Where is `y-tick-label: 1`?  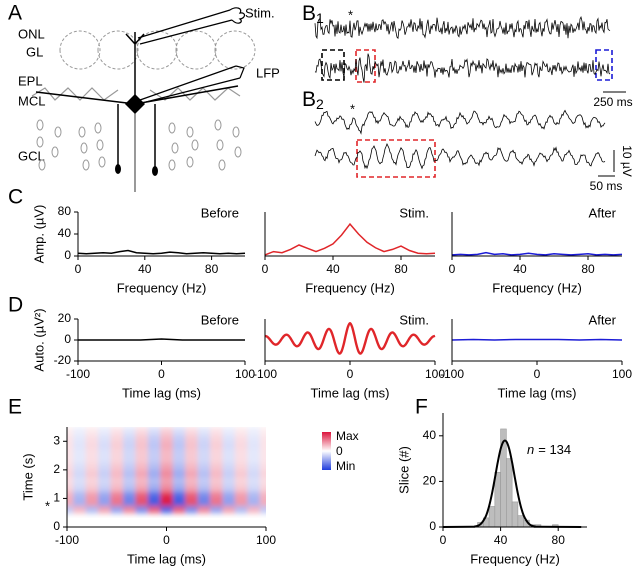
y-tick-label: 1 is located at coordinates (56, 498).